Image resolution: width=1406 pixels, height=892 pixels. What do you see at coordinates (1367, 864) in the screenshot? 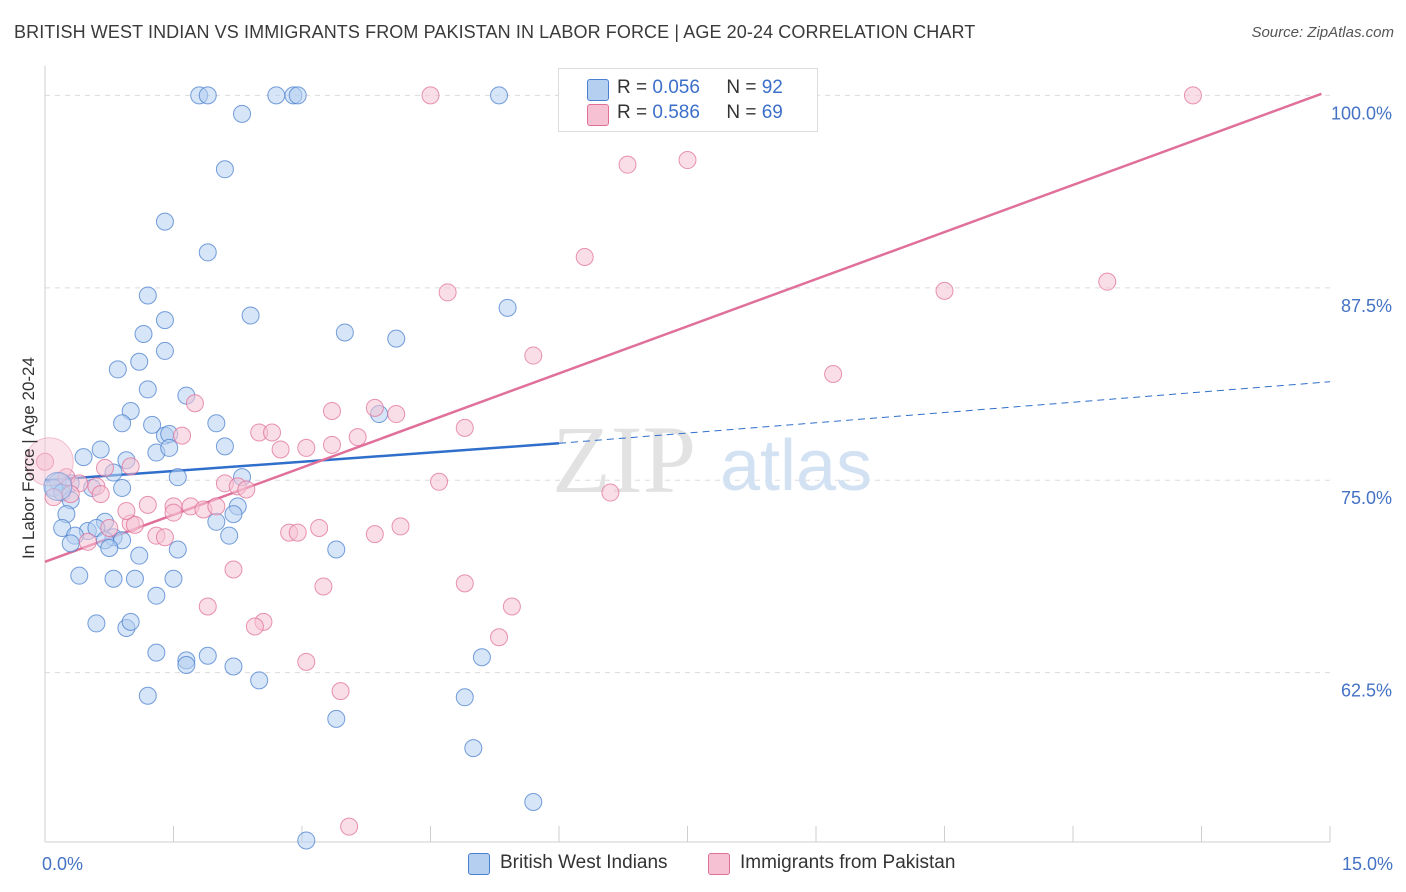
I see `x-tick-label: 15.0%` at bounding box center [1367, 864].